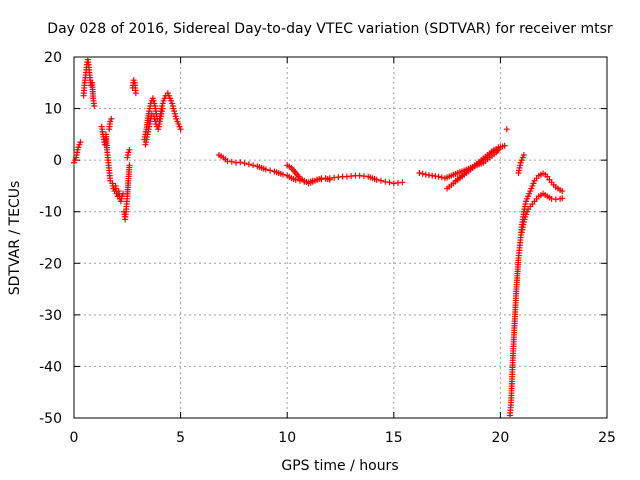 This screenshot has height=480, width=640. I want to click on x-tick-labels: 0 5 10 15 20 25, so click(343, 438).